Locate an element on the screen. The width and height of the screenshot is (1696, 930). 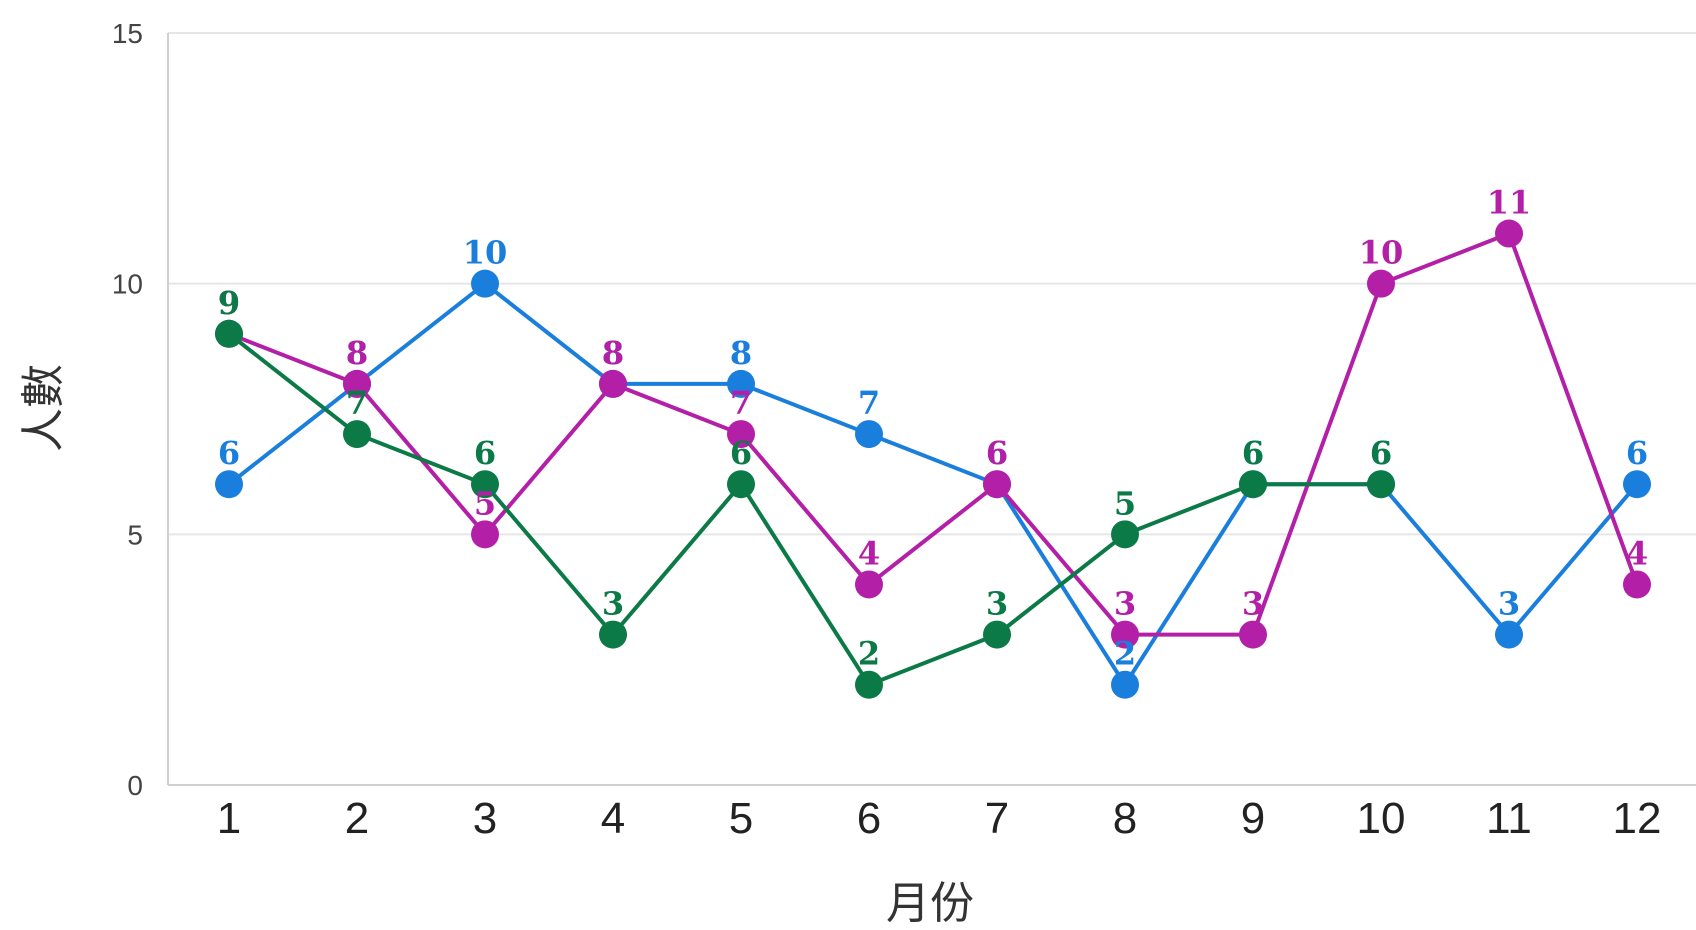
x-tick-label: 1 is located at coordinates (229, 818).